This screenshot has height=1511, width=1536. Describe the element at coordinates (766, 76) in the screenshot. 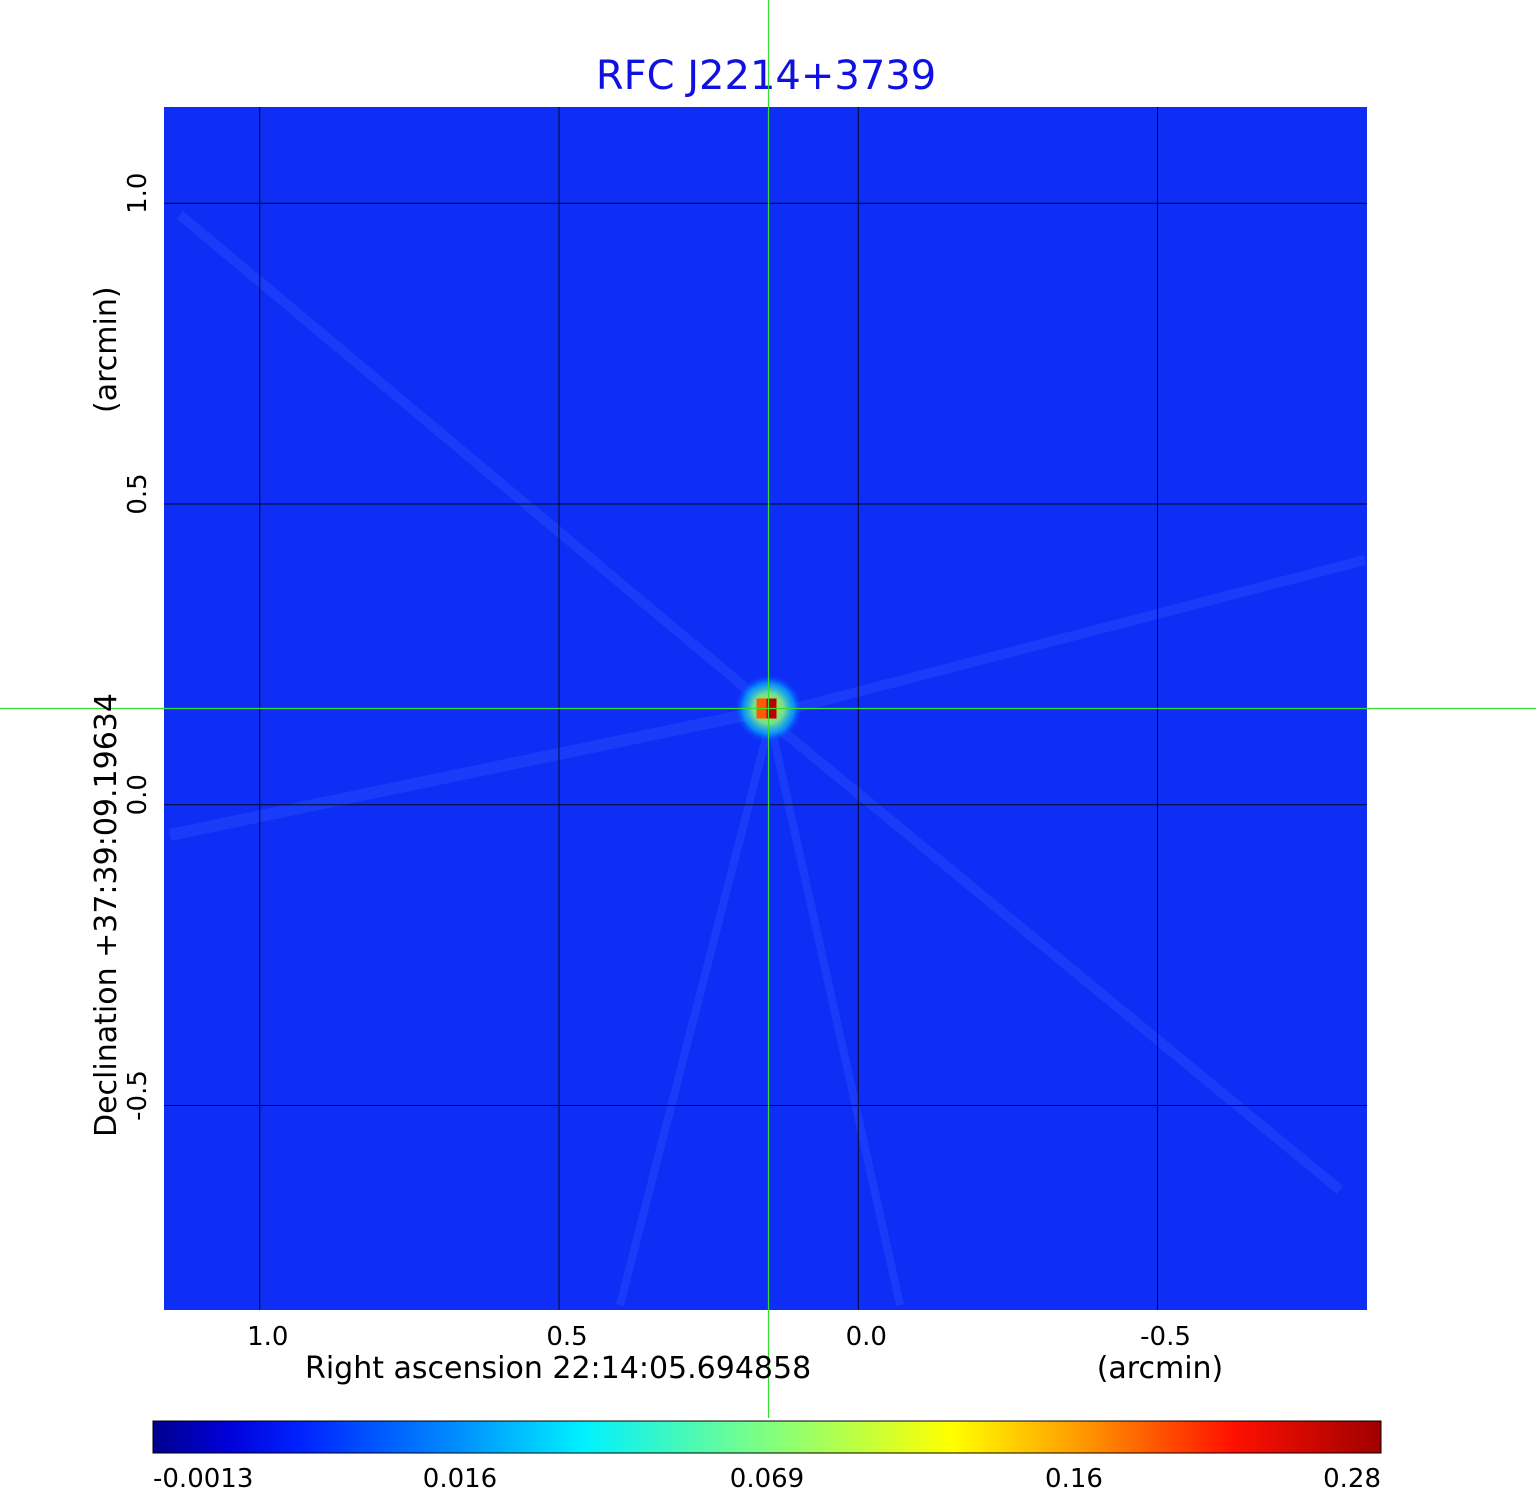

I see `chart-title: RFC J2214+3739` at that location.